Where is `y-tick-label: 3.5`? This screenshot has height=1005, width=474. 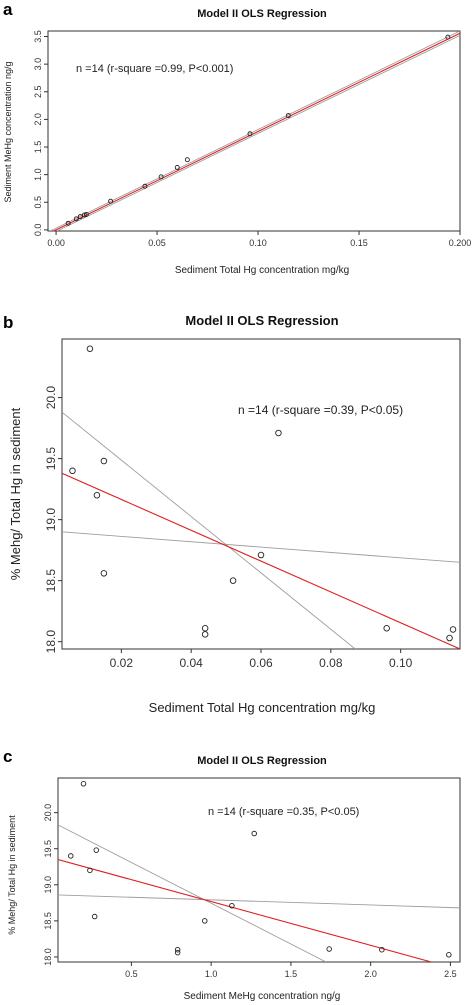
y-tick-label: 3.5 is located at coordinates (38, 36).